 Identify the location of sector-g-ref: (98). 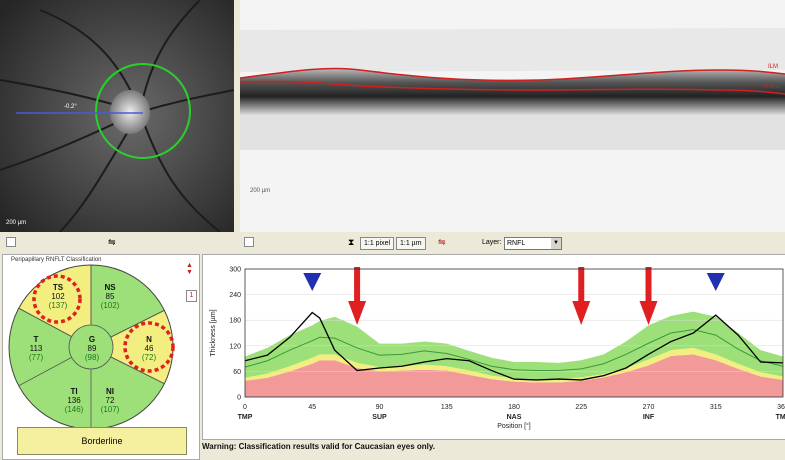
(92, 357).